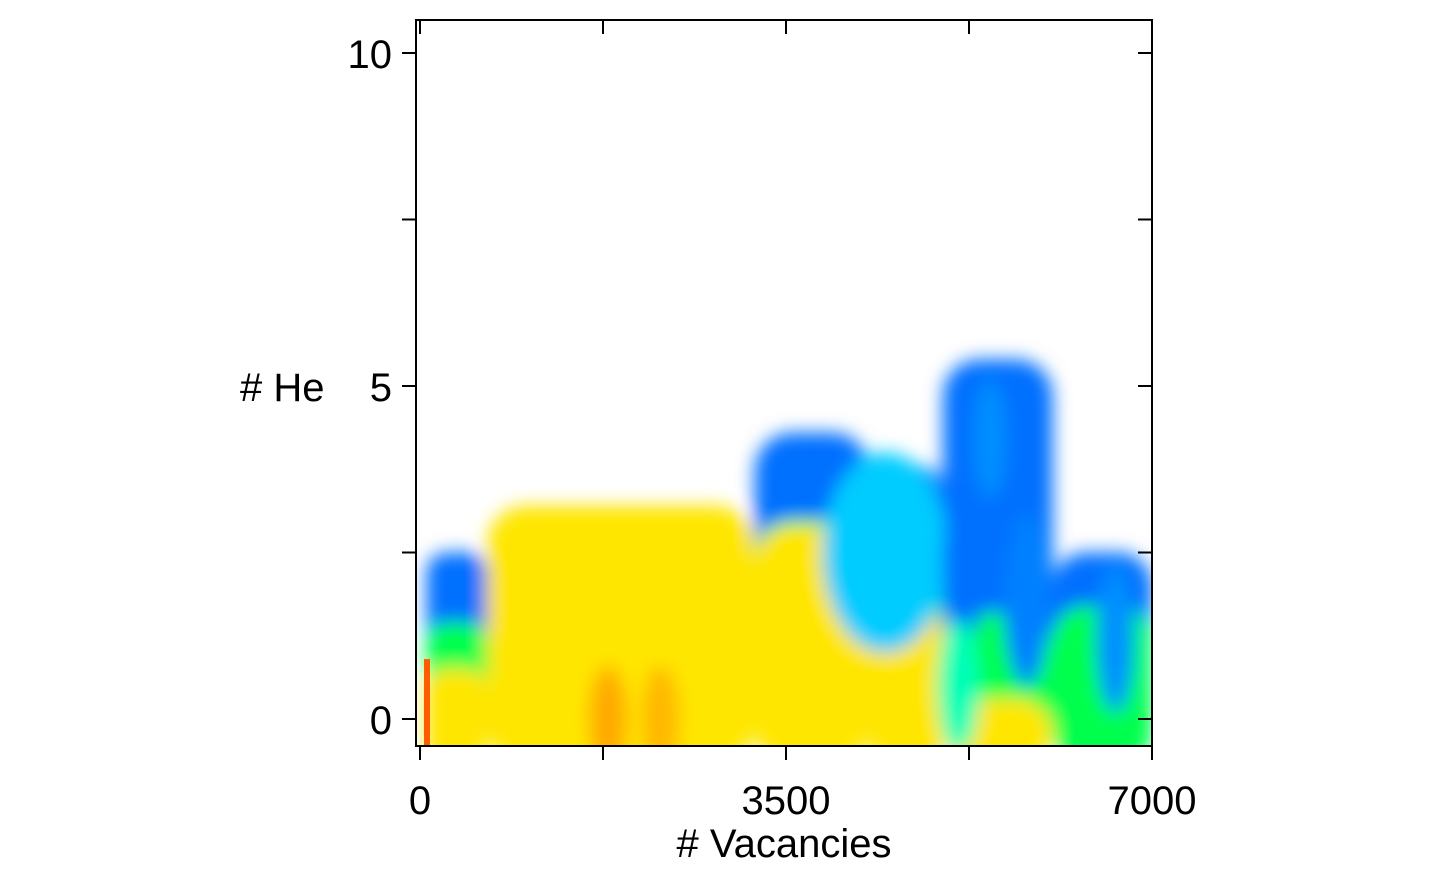  What do you see at coordinates (370, 55) in the screenshot?
I see `y-tick-label-10: 10` at bounding box center [370, 55].